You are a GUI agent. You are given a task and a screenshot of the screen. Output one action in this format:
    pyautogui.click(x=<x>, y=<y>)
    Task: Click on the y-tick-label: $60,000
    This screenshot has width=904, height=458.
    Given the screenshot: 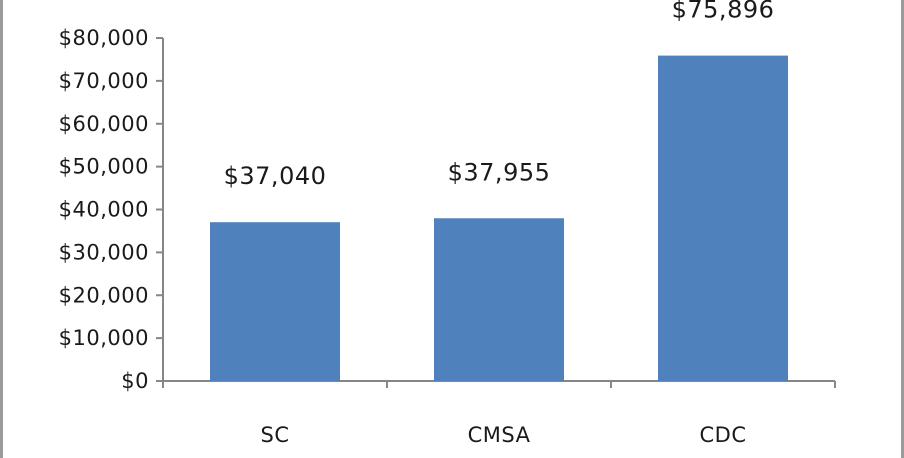 What is the action you would take?
    pyautogui.click(x=104, y=124)
    